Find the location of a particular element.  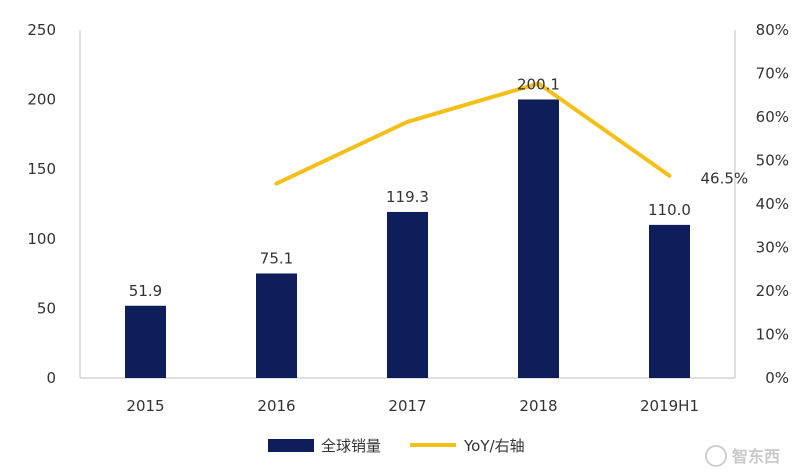

left-tick-label: 0 is located at coordinates (51, 378).